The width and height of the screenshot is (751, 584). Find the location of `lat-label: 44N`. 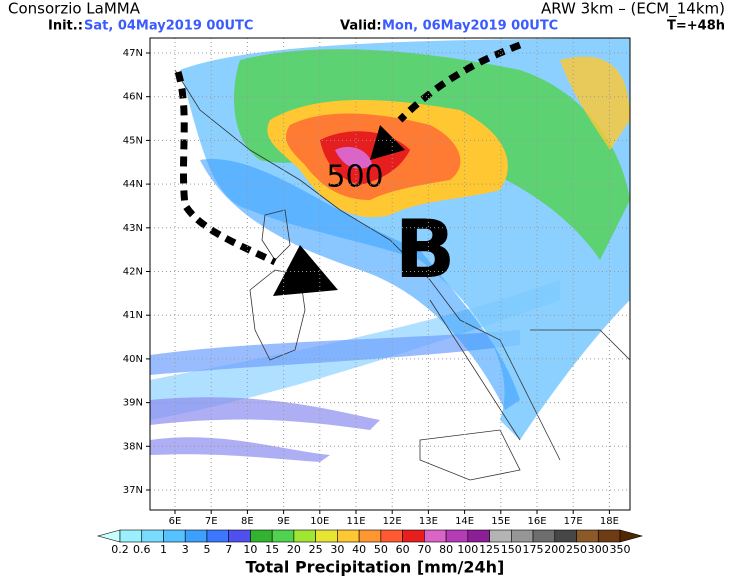

lat-label: 44N is located at coordinates (133, 184).